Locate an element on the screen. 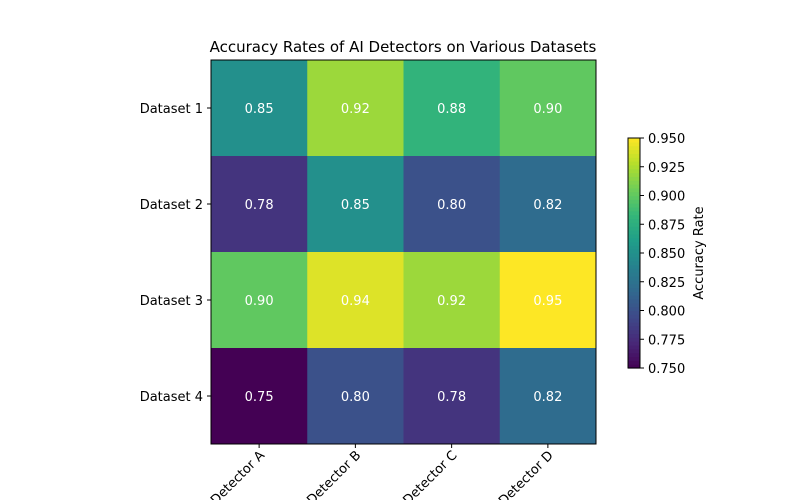 The width and height of the screenshot is (800, 500). y-tick-label: Dataset 3 is located at coordinates (171, 301).